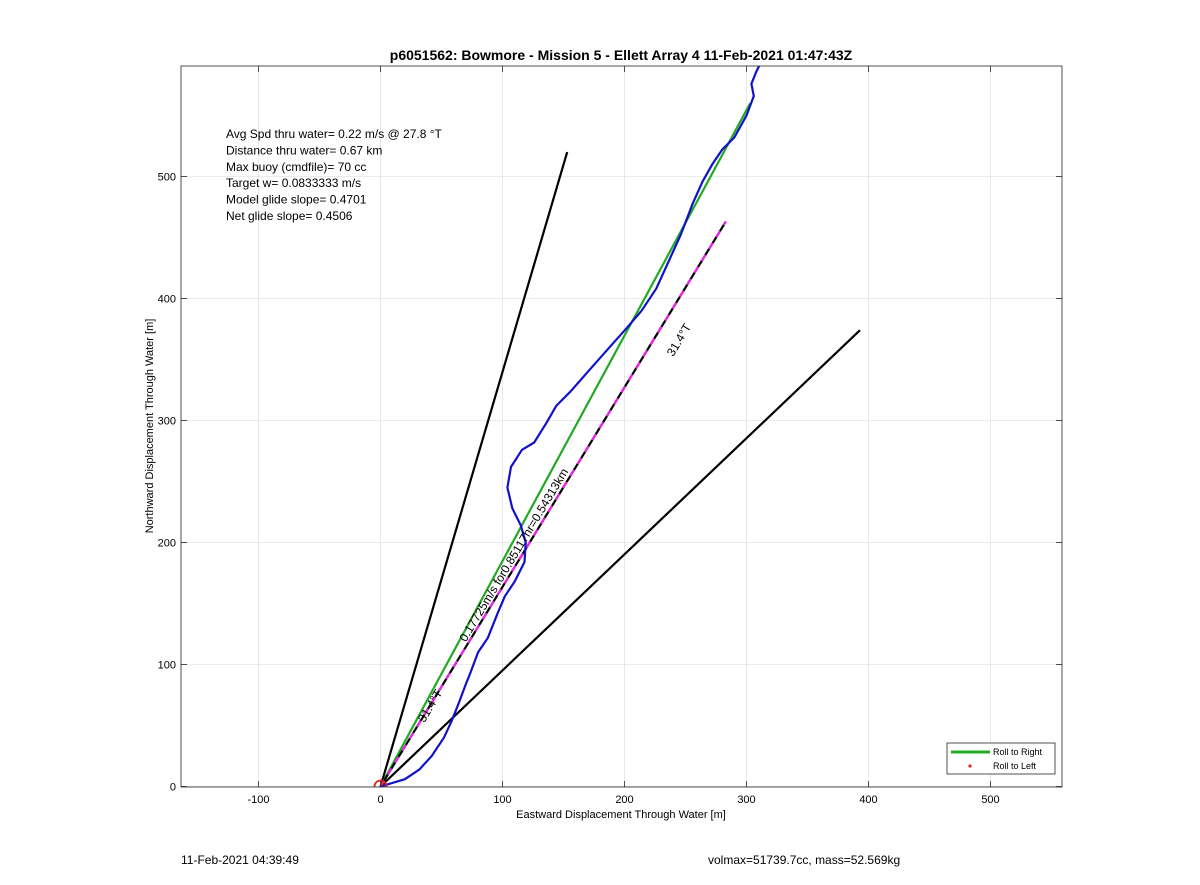 This screenshot has width=1200, height=885. Describe the element at coordinates (167, 178) in the screenshot. I see `y-tick-label: 500` at that location.